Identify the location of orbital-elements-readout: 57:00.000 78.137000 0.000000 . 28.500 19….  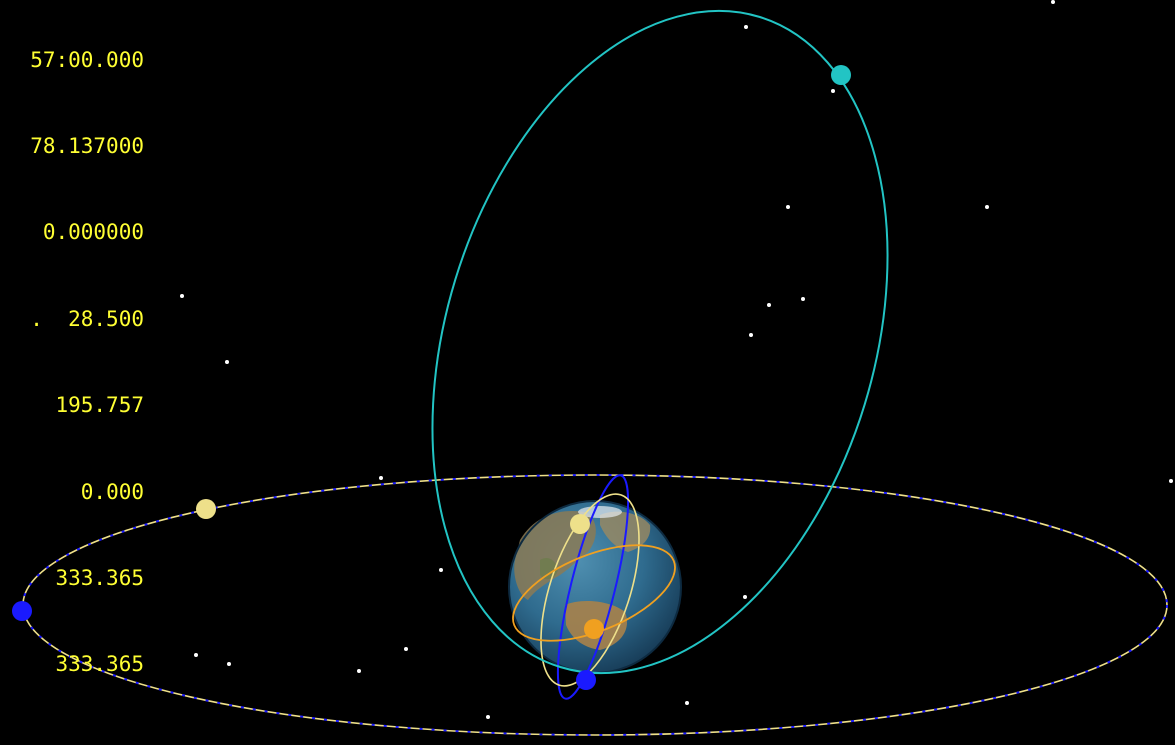
(72, 368).